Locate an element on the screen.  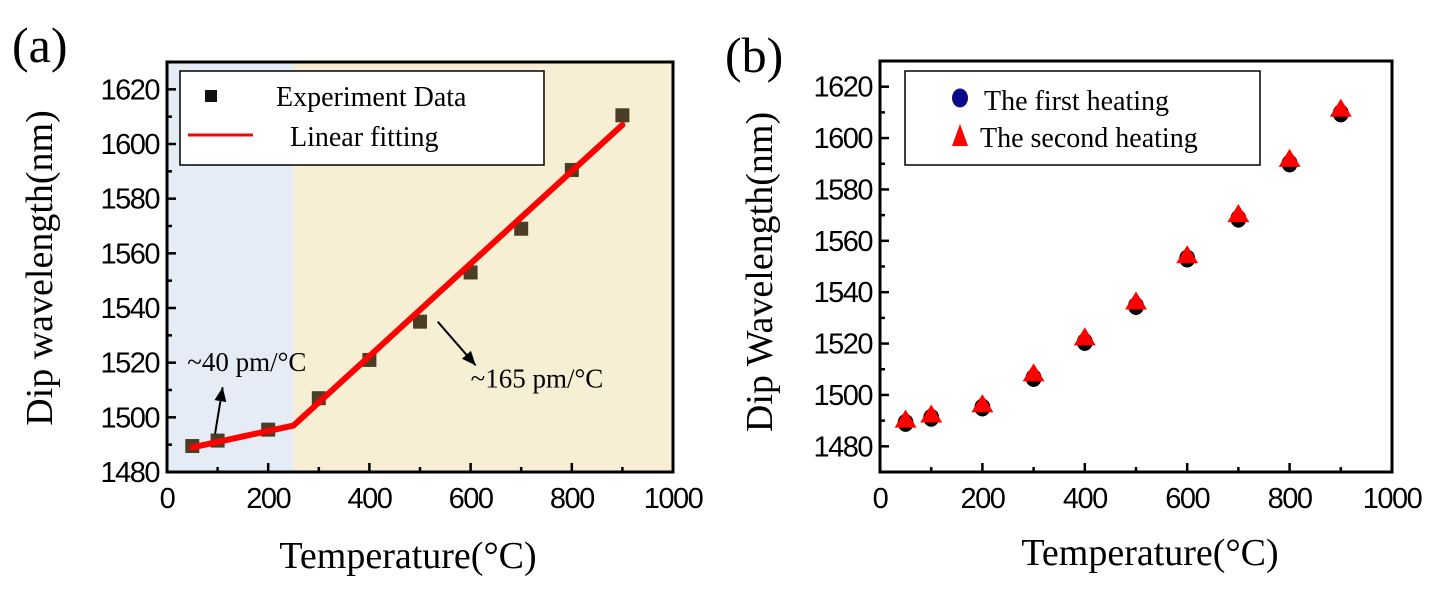
legend-marker-circle is located at coordinates (960, 98).